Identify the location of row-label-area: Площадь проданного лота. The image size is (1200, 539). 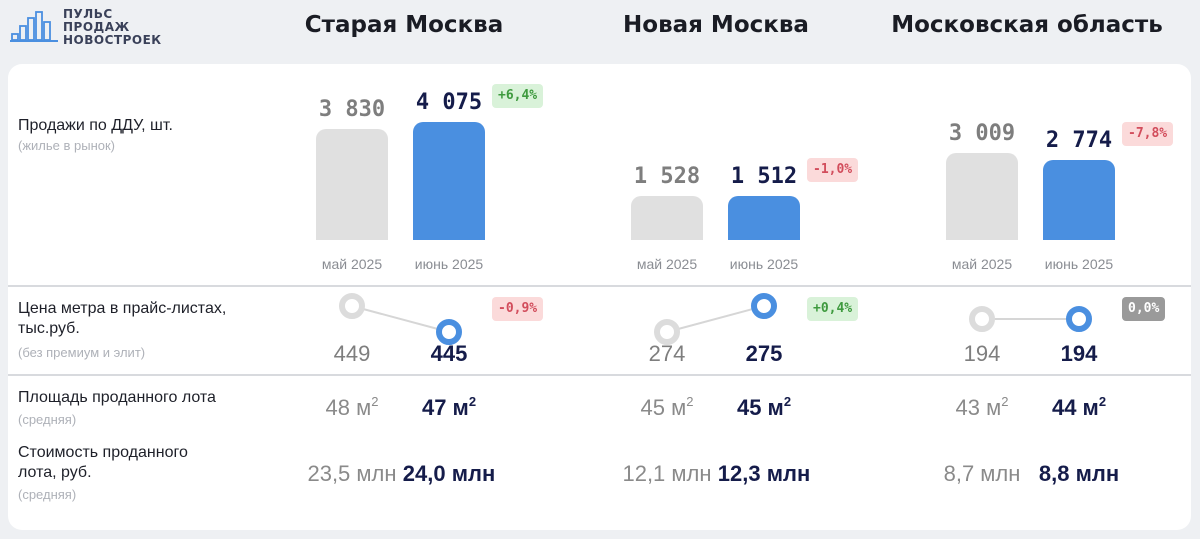
(117, 397).